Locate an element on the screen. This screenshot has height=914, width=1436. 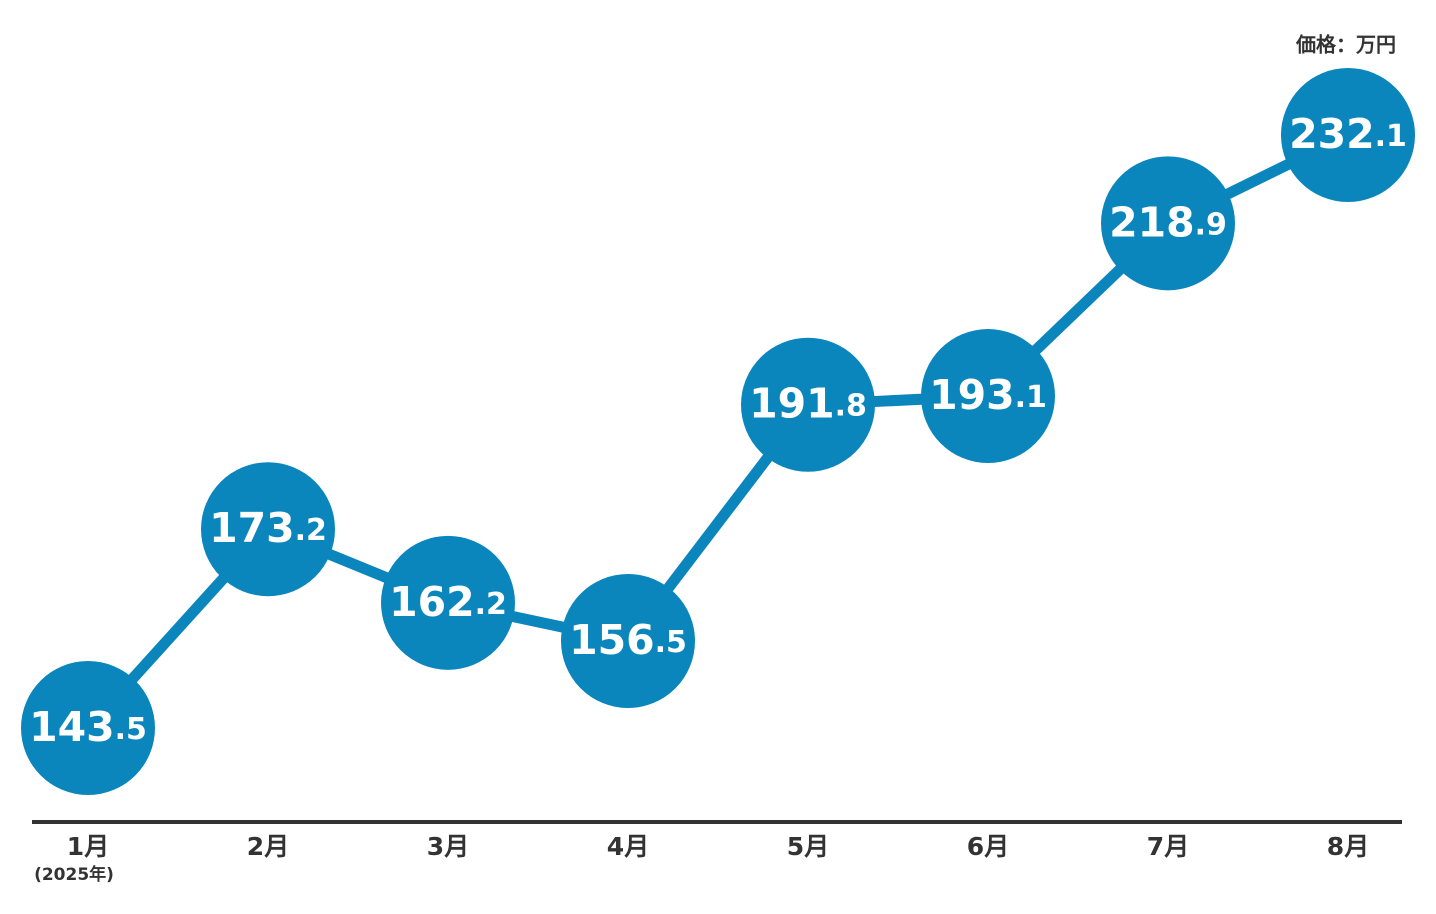
data-label: 218.9 is located at coordinates (1168, 222).